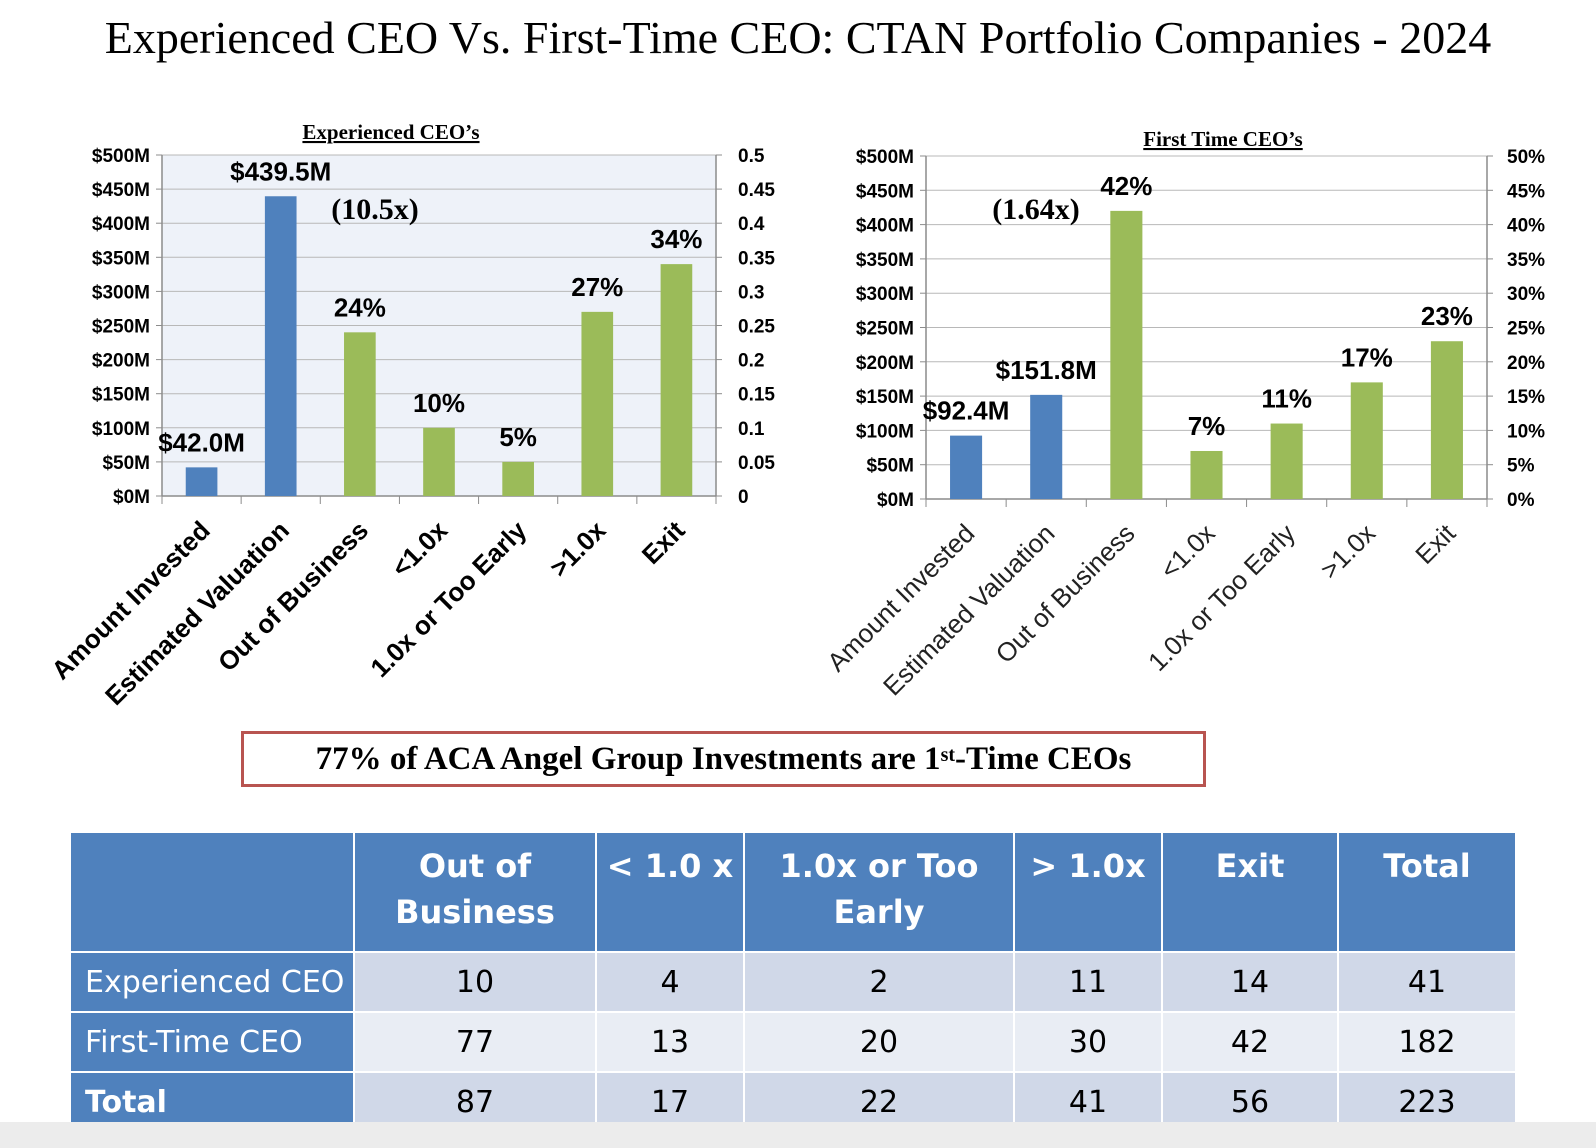 Image resolution: width=1596 pixels, height=1148 pixels. I want to click on data-label: 10%, so click(439, 403).